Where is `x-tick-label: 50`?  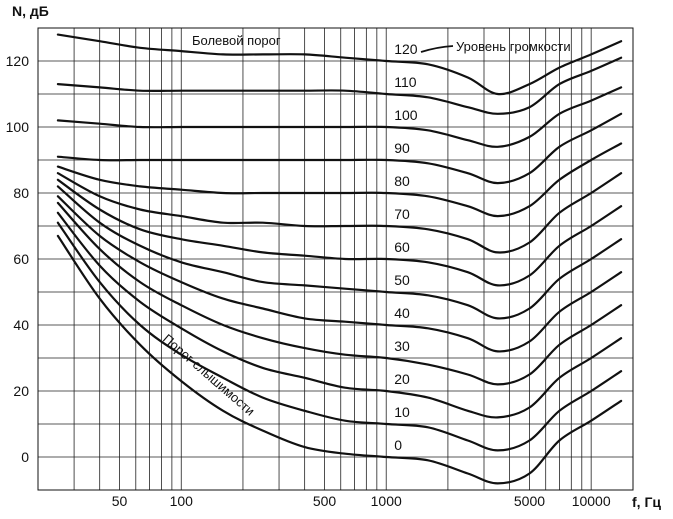 x-tick-label: 50 is located at coordinates (120, 501).